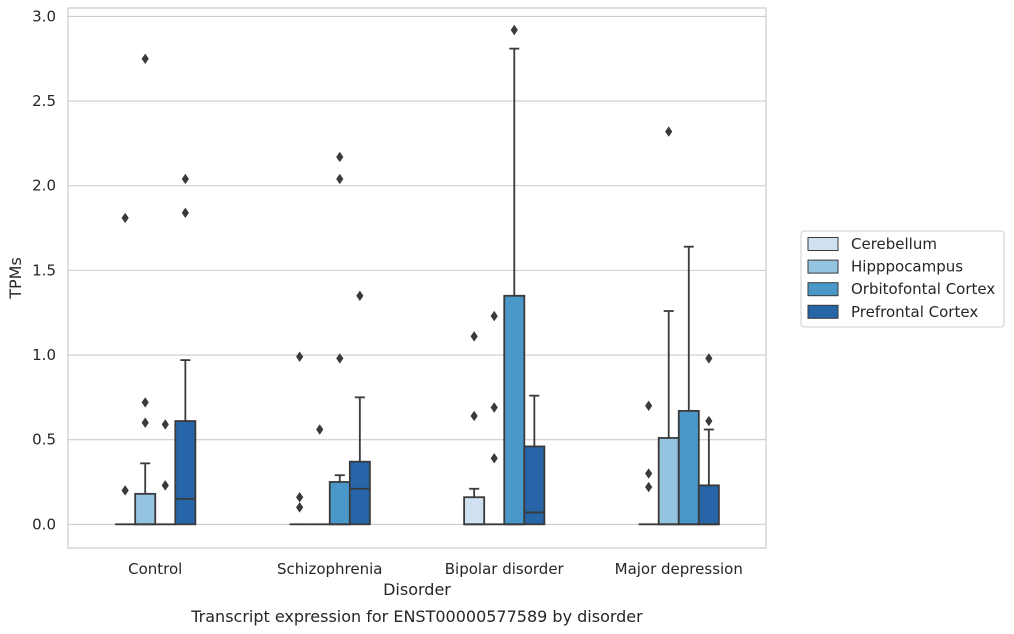 This screenshot has width=1014, height=634. What do you see at coordinates (44, 524) in the screenshot?
I see `y-tick-label: 0.0` at bounding box center [44, 524].